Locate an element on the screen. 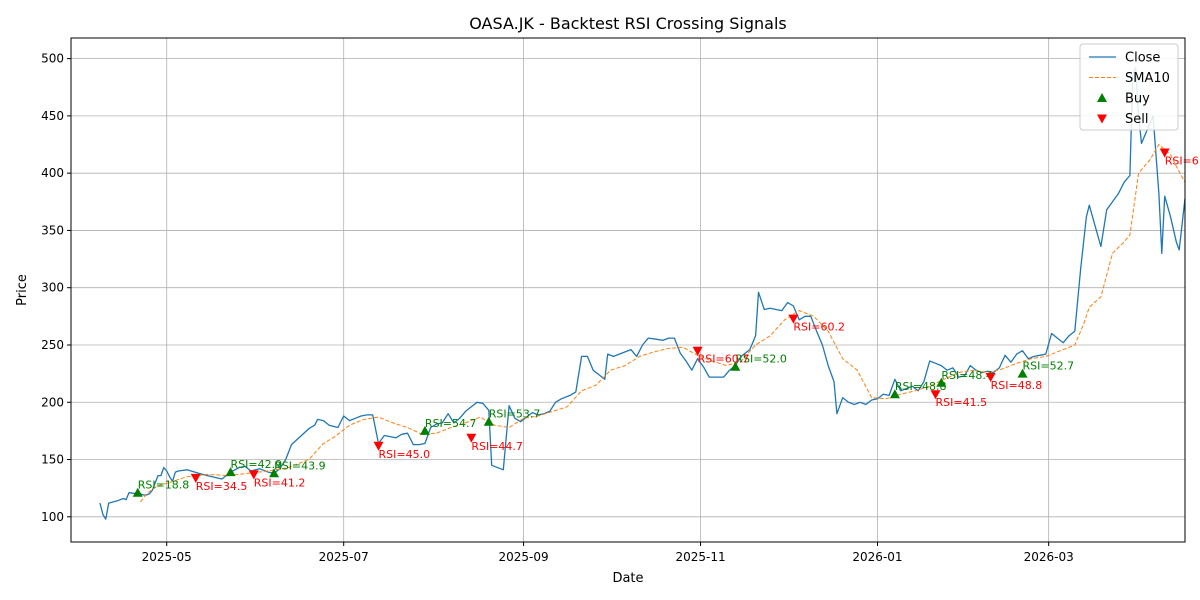  legend-swatch-sell is located at coordinates (1102, 119).